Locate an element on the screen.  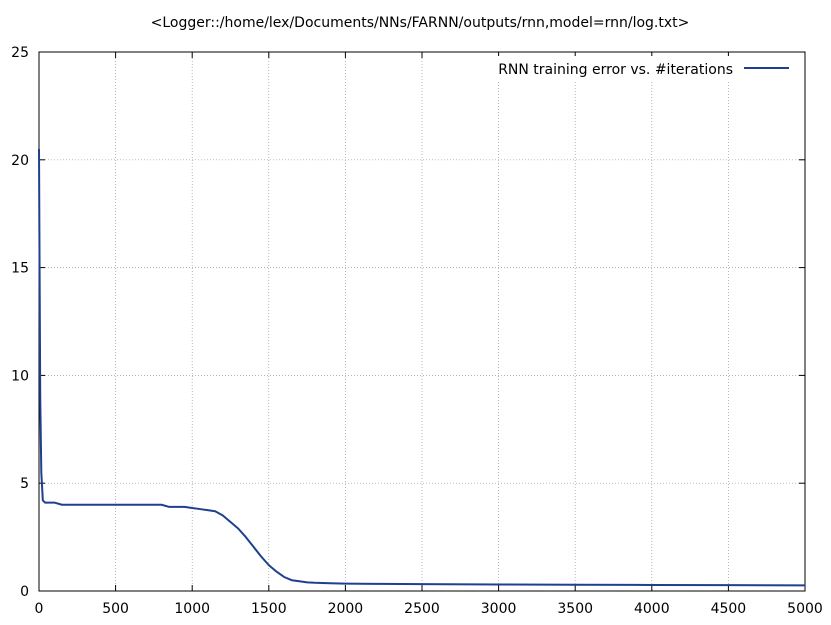
legend-label: RNN training error vs. #iterations is located at coordinates (615, 70).